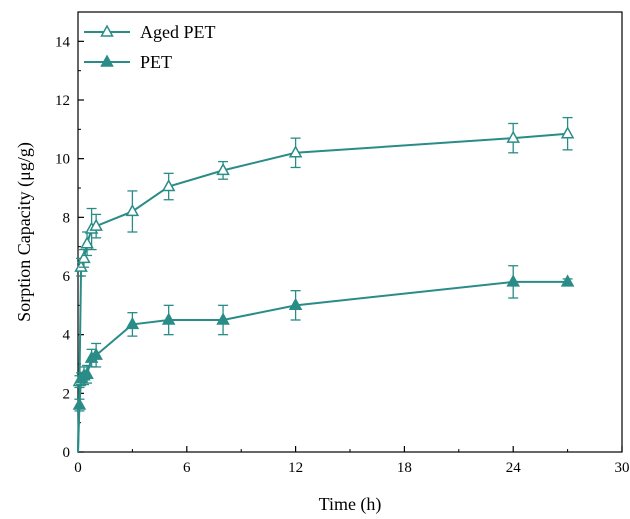 The width and height of the screenshot is (630, 519). Describe the element at coordinates (63, 42) in the screenshot. I see `y-tick-label: 14` at that location.